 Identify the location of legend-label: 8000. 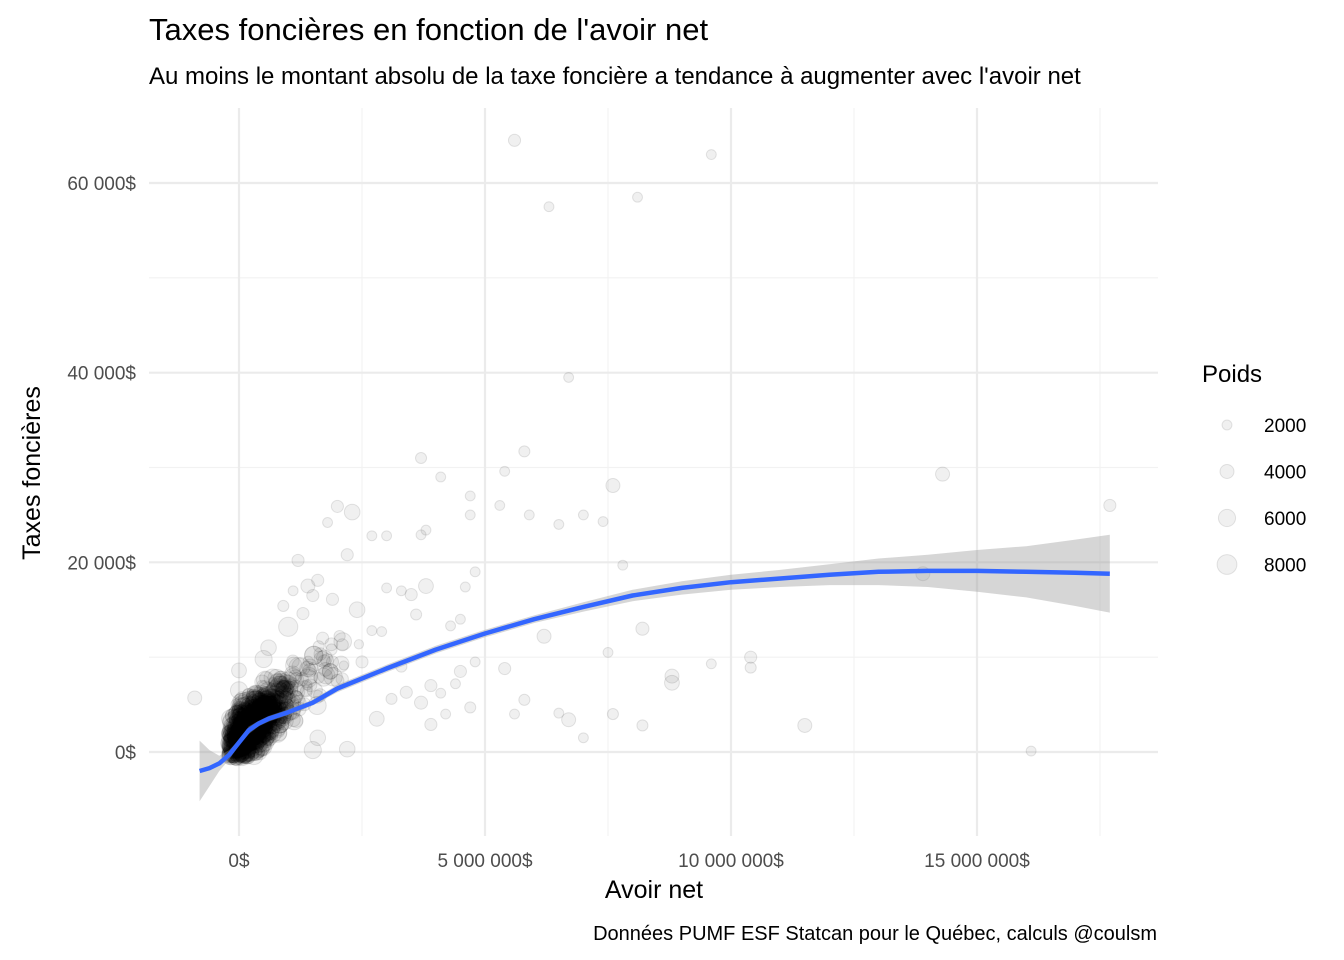
(1285, 566).